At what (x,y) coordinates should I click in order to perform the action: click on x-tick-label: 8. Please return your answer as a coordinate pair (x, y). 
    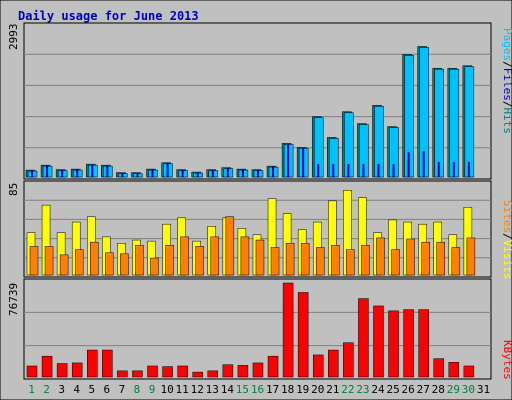
    Looking at the image, I should click on (137, 389).